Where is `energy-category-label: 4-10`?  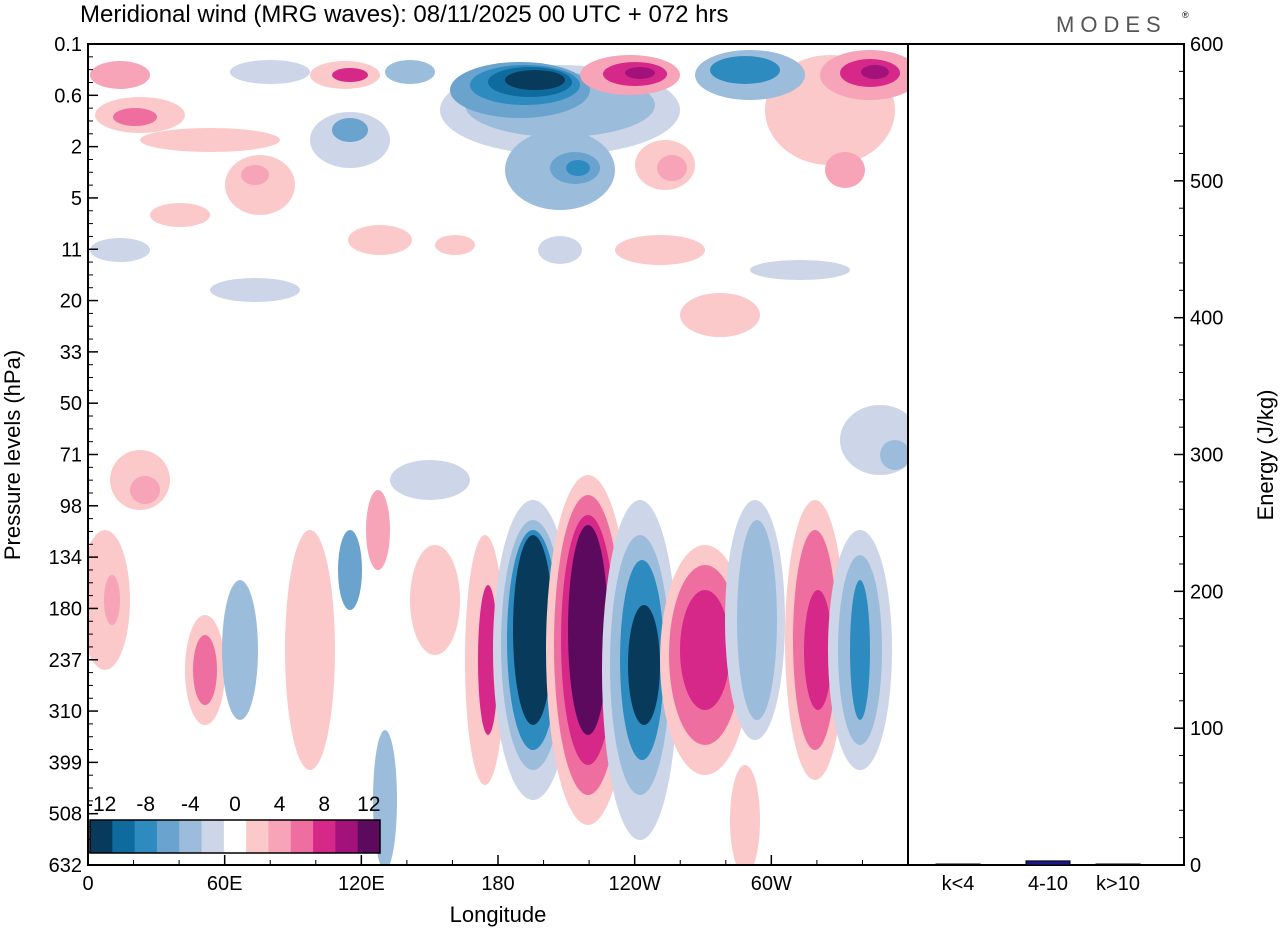
energy-category-label: 4-10 is located at coordinates (1048, 884).